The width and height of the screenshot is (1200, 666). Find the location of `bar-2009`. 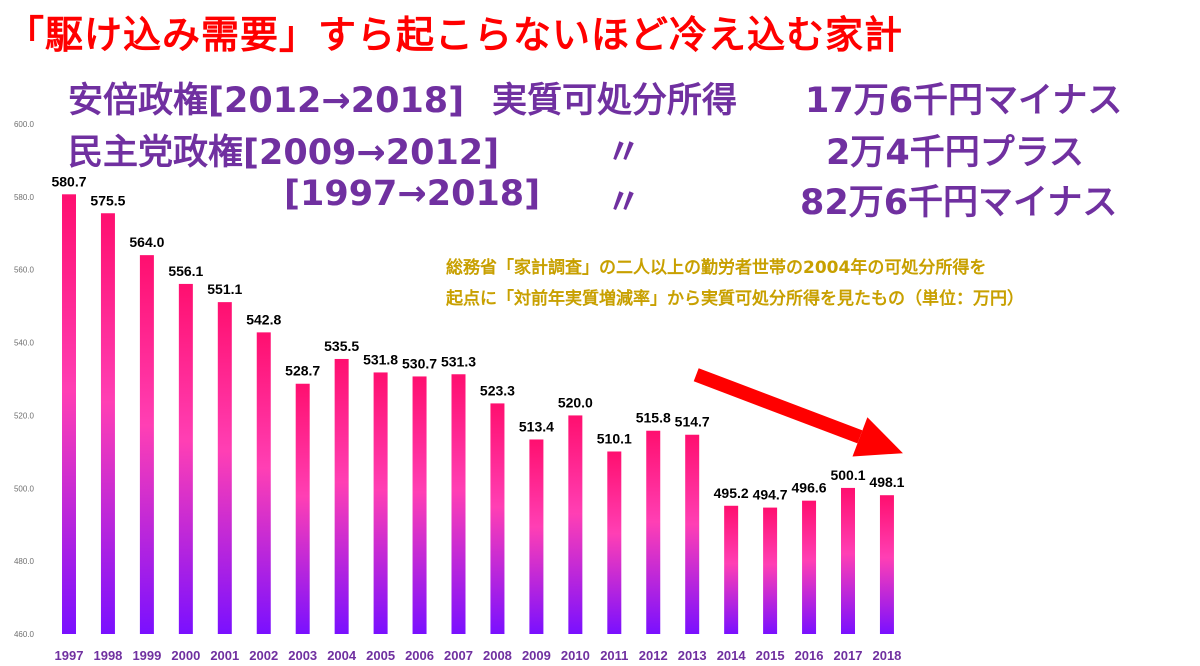

bar-2009 is located at coordinates (536, 536).